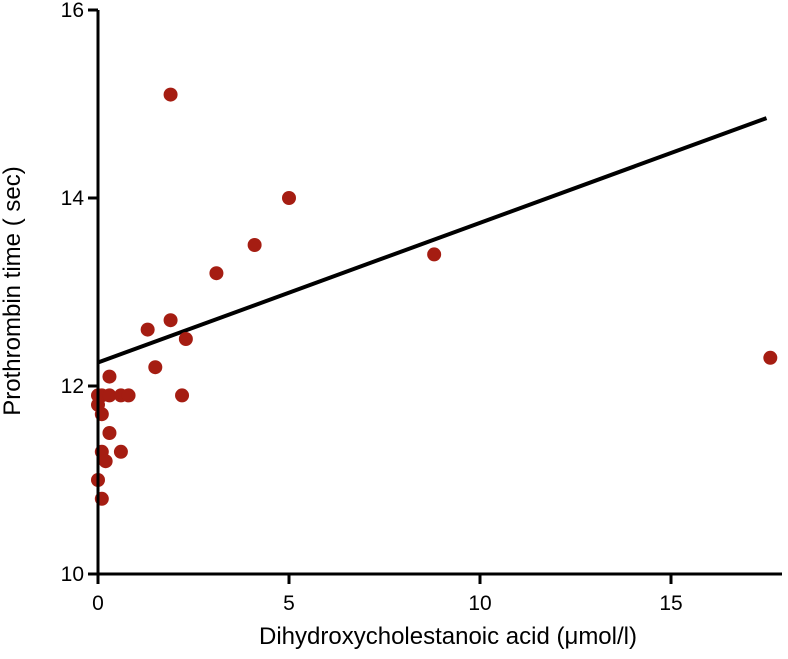 Image resolution: width=788 pixels, height=659 pixels. What do you see at coordinates (98, 603) in the screenshot?
I see `x-tick-label: 0` at bounding box center [98, 603].